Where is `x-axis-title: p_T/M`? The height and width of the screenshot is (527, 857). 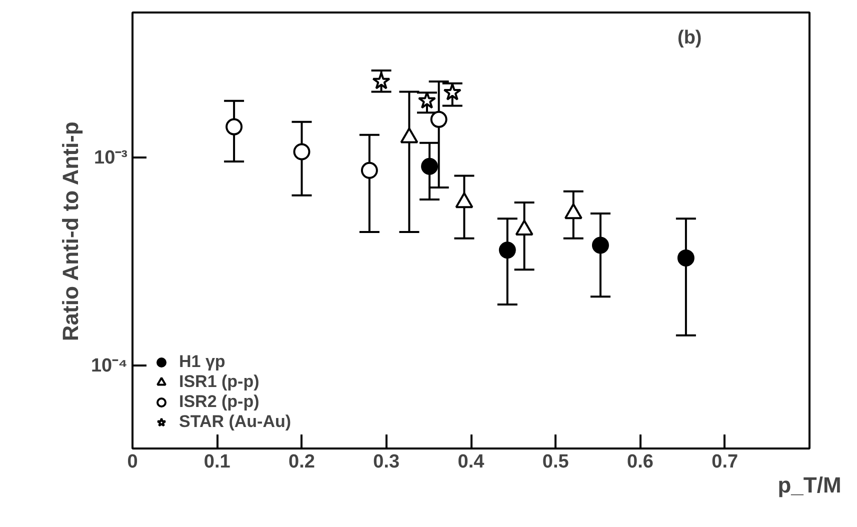 x-axis-title: p_T/M is located at coordinates (810, 485).